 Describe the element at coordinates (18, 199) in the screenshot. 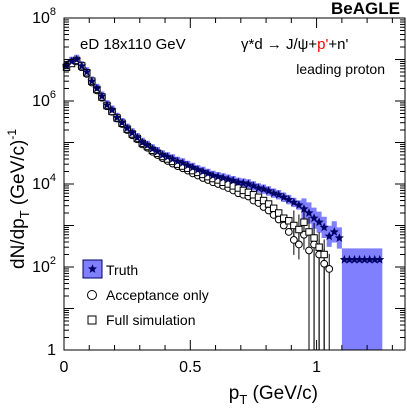

I see `y-axis-title: dN/dpT (GeV/c)-1` at that location.